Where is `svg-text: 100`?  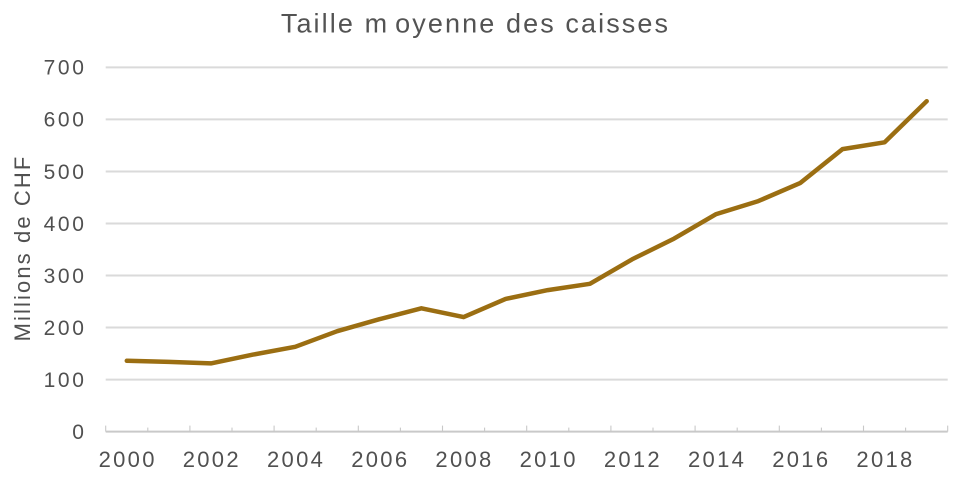
svg-text: 100 is located at coordinates (65, 380).